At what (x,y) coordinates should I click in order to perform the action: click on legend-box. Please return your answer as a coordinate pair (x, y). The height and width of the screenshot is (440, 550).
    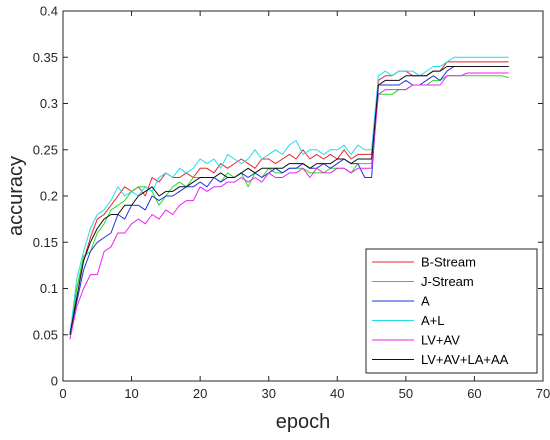
    Looking at the image, I should click on (451, 311).